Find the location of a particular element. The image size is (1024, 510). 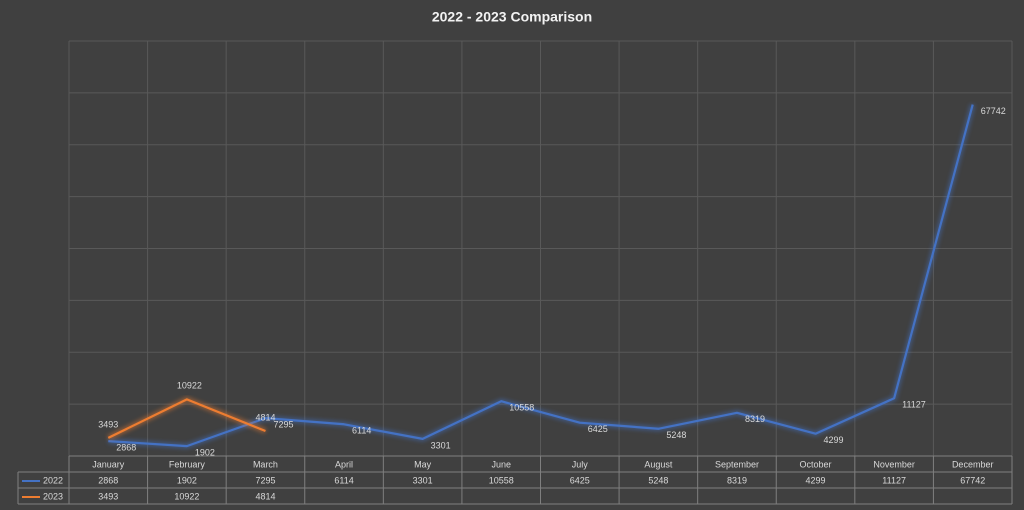

category-label: May is located at coordinates (423, 464).